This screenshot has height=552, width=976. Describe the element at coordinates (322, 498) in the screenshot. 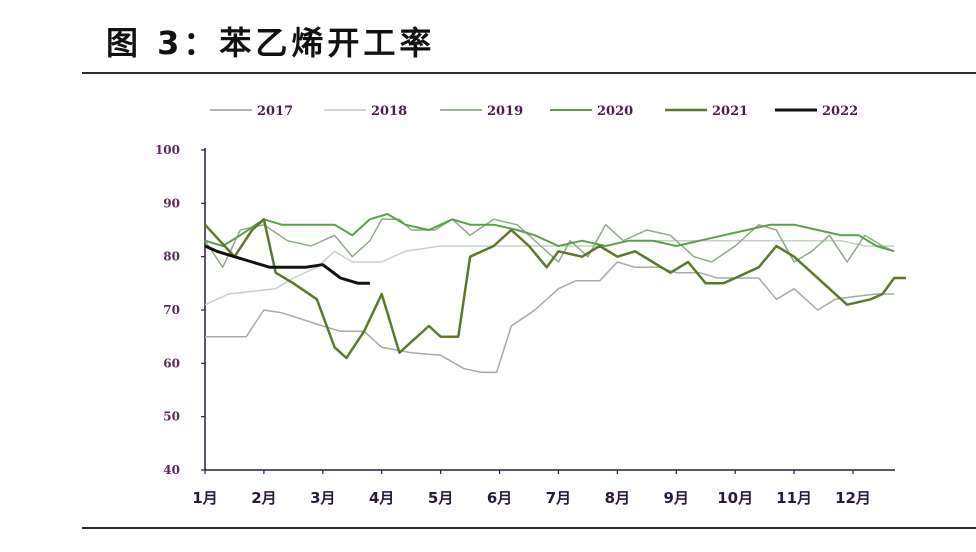

I see `x-tick-label: 3月` at that location.